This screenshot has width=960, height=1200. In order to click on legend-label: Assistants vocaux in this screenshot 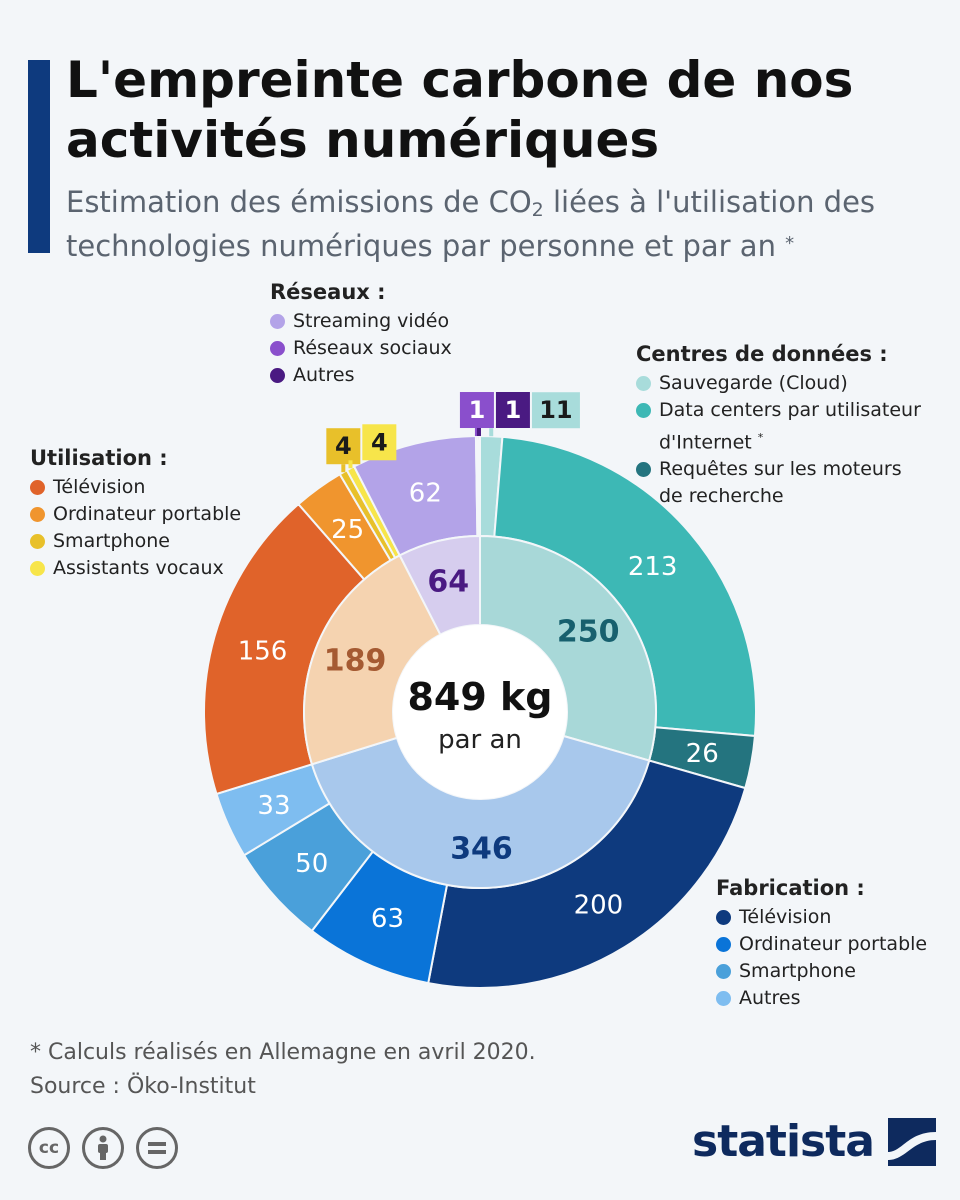, I will do `click(138, 568)`.